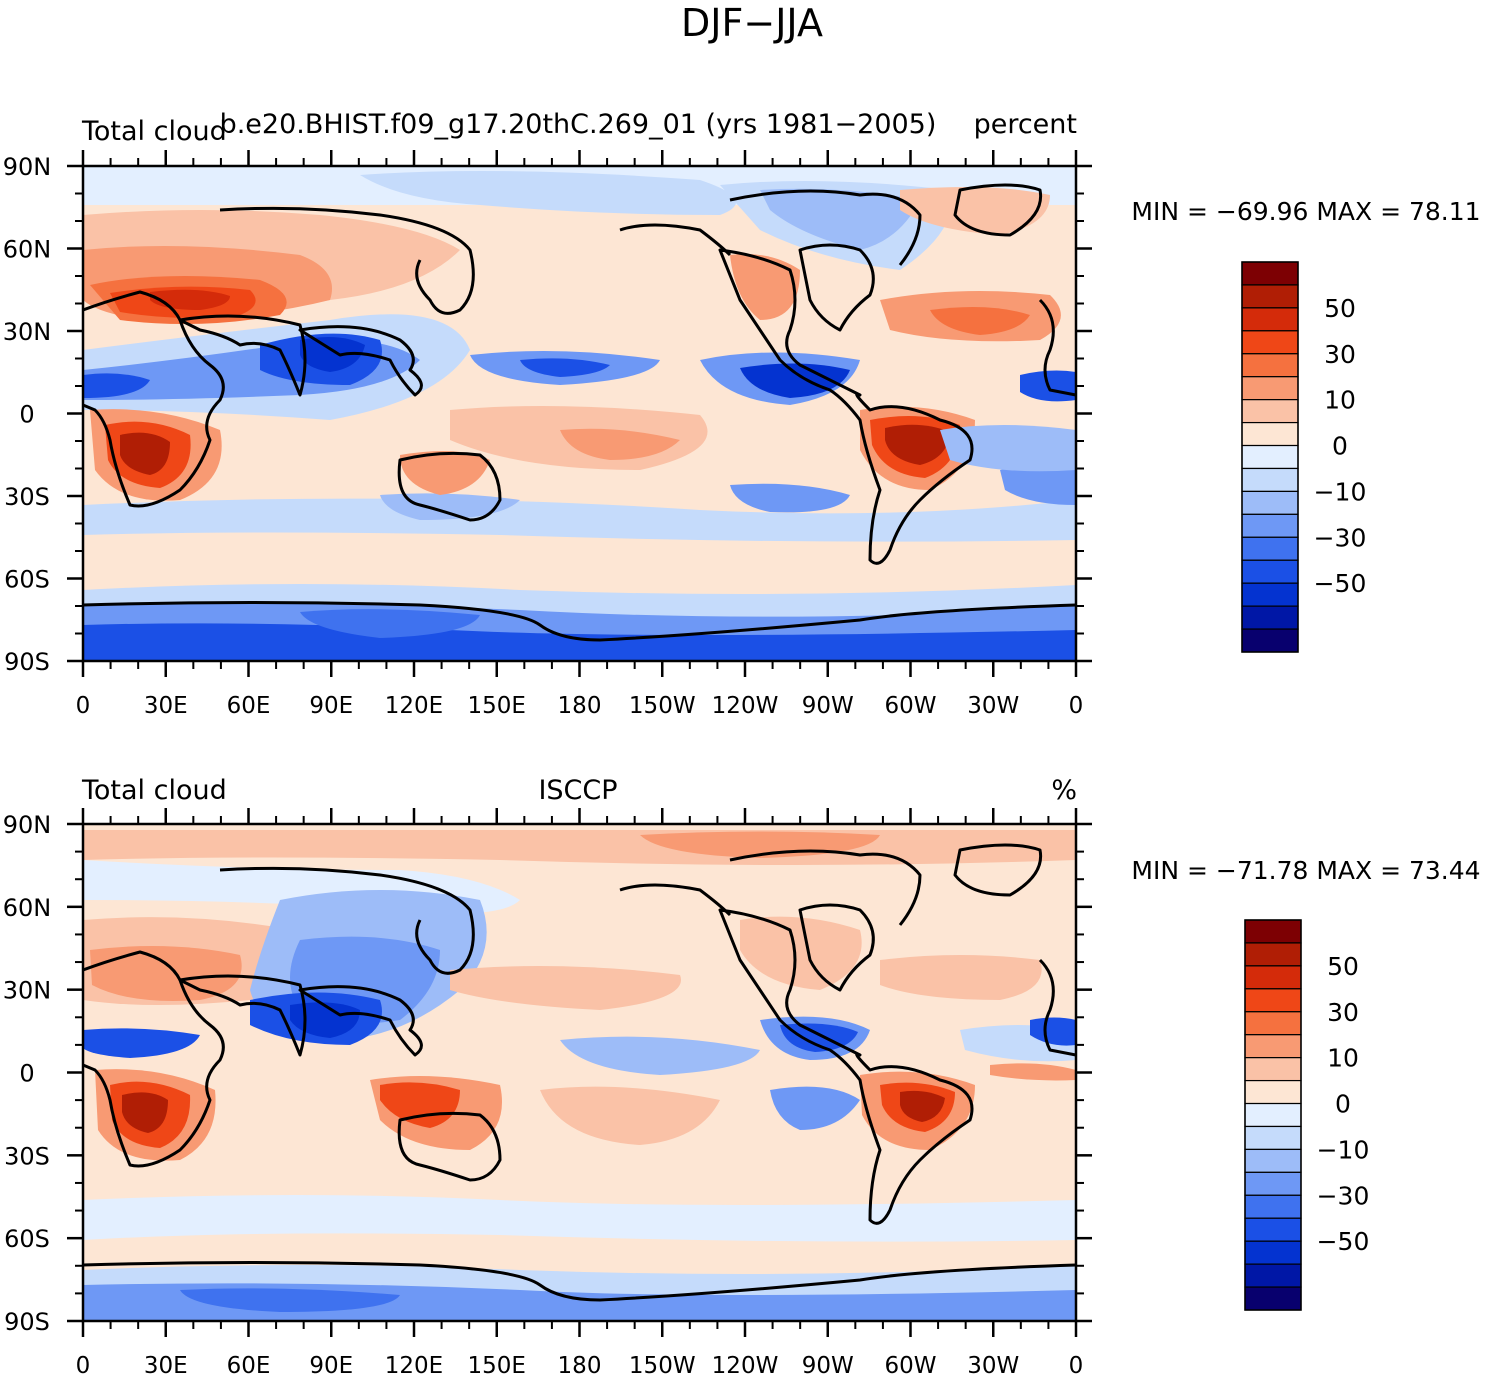 Image resolution: width=1503 pixels, height=1376 pixels. Describe the element at coordinates (27, 497) in the screenshot. I see `panel-model-lat-label: 30S` at that location.